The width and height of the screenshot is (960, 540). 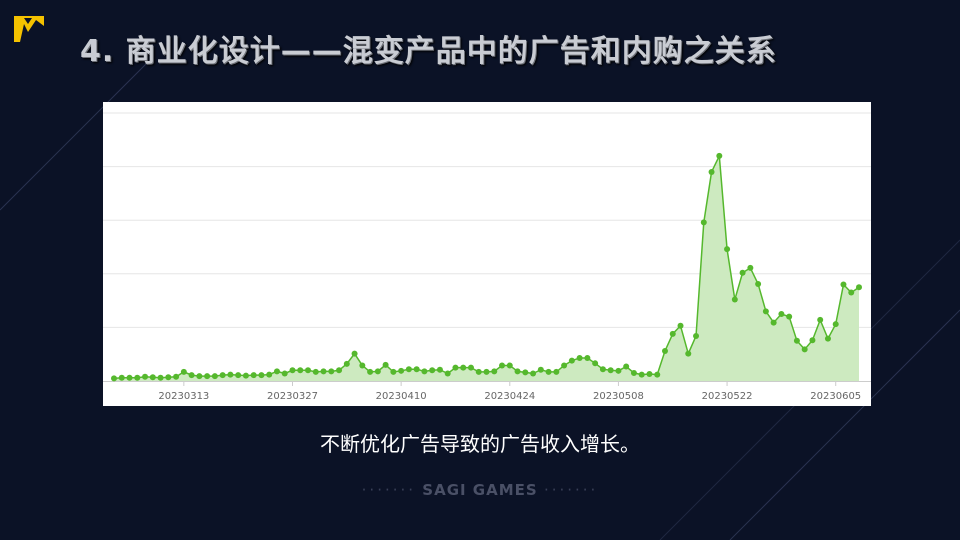 I want to click on slide-caption: 不断优化广告导致的广告收入增长。, so click(x=480, y=444).